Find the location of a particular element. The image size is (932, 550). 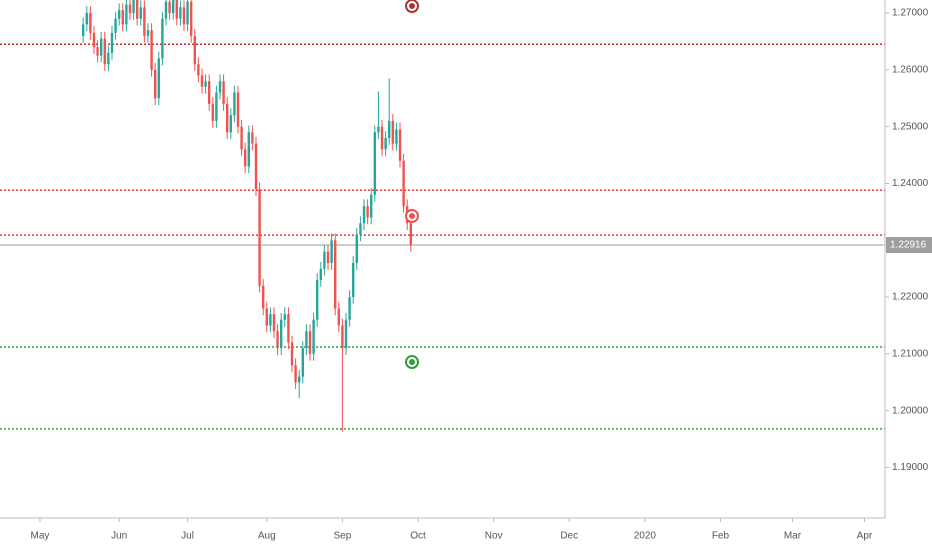

x-tick-label: Dec is located at coordinates (569, 536).